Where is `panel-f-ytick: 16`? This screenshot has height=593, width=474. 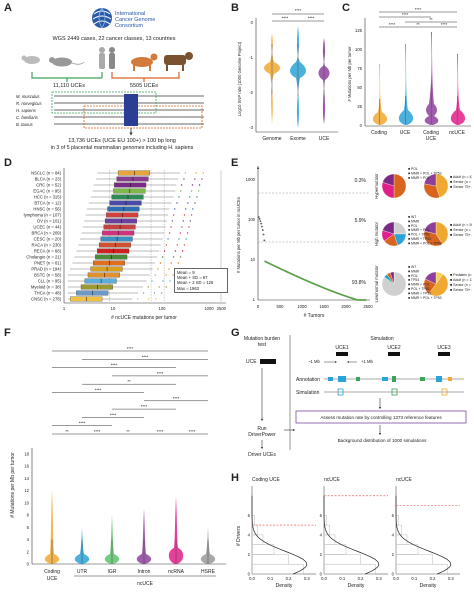
panel-f-ytick: 16 is located at coordinates (26, 466).